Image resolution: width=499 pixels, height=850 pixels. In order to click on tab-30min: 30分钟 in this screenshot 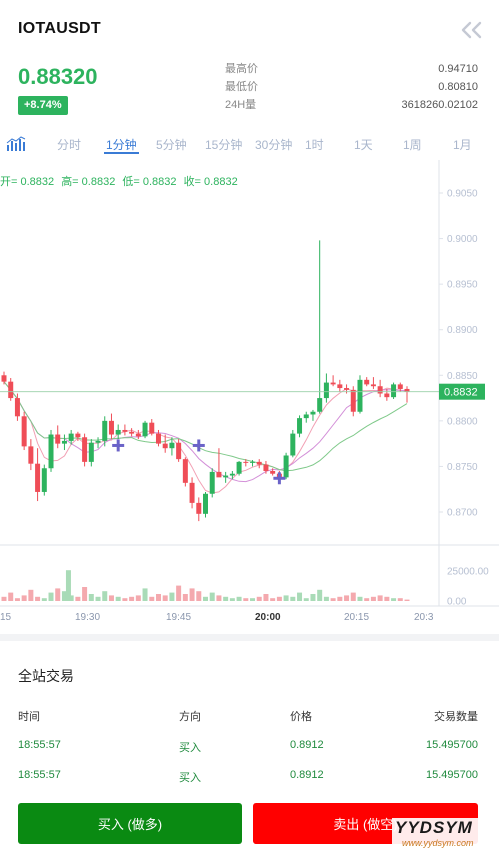, I will do `click(274, 145)`.